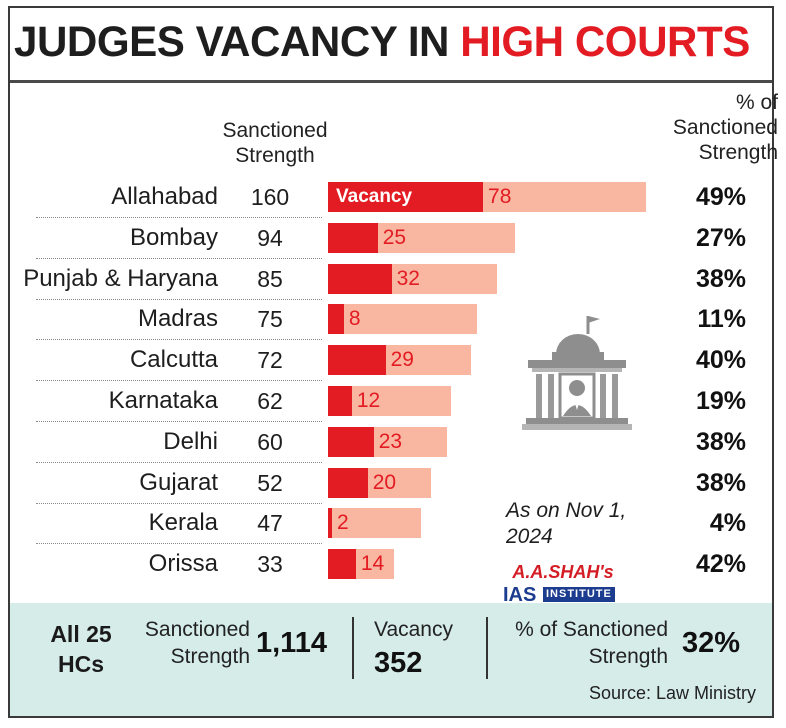  I want to click on all-hcs-line: HCs, so click(80, 664).